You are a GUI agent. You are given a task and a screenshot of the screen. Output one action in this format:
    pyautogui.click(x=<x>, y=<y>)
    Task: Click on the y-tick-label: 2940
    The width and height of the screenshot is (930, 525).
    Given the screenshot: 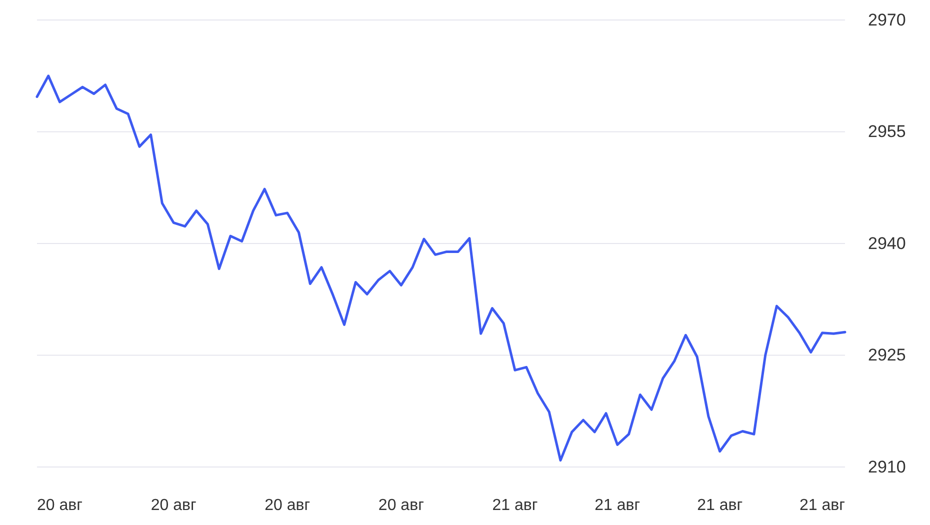 What is the action you would take?
    pyautogui.click(x=887, y=243)
    